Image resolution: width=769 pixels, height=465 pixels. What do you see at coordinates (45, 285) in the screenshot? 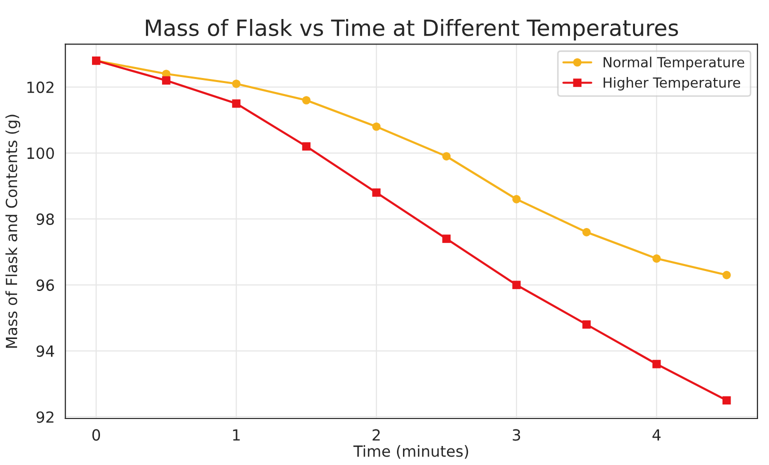
I see `y-tick-label: 96` at bounding box center [45, 285].